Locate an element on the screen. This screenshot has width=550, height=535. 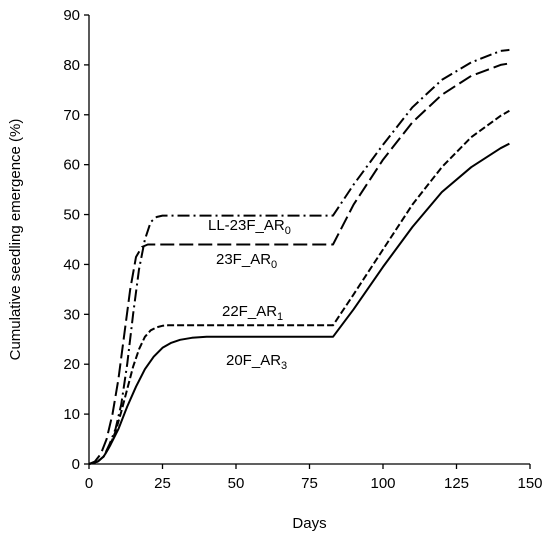
y-tick-label: 30 is located at coordinates (71, 314).